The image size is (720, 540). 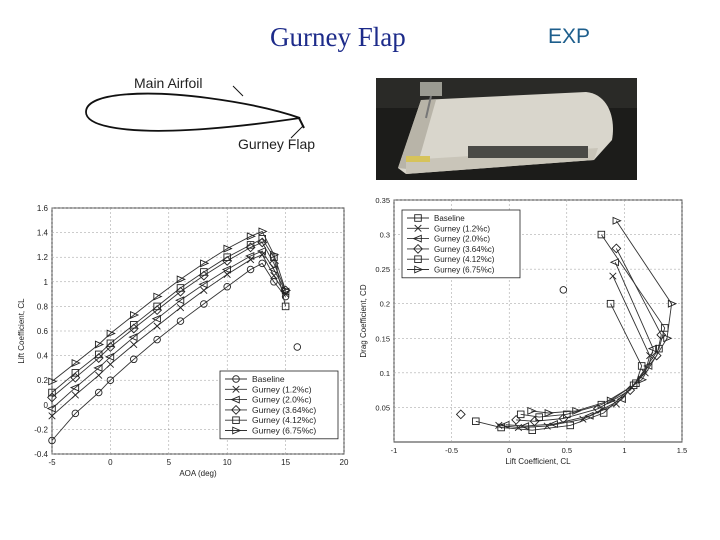 What do you see at coordinates (284, 431) in the screenshot?
I see `legend-entry: Gurney (6.75%c)` at bounding box center [284, 431].